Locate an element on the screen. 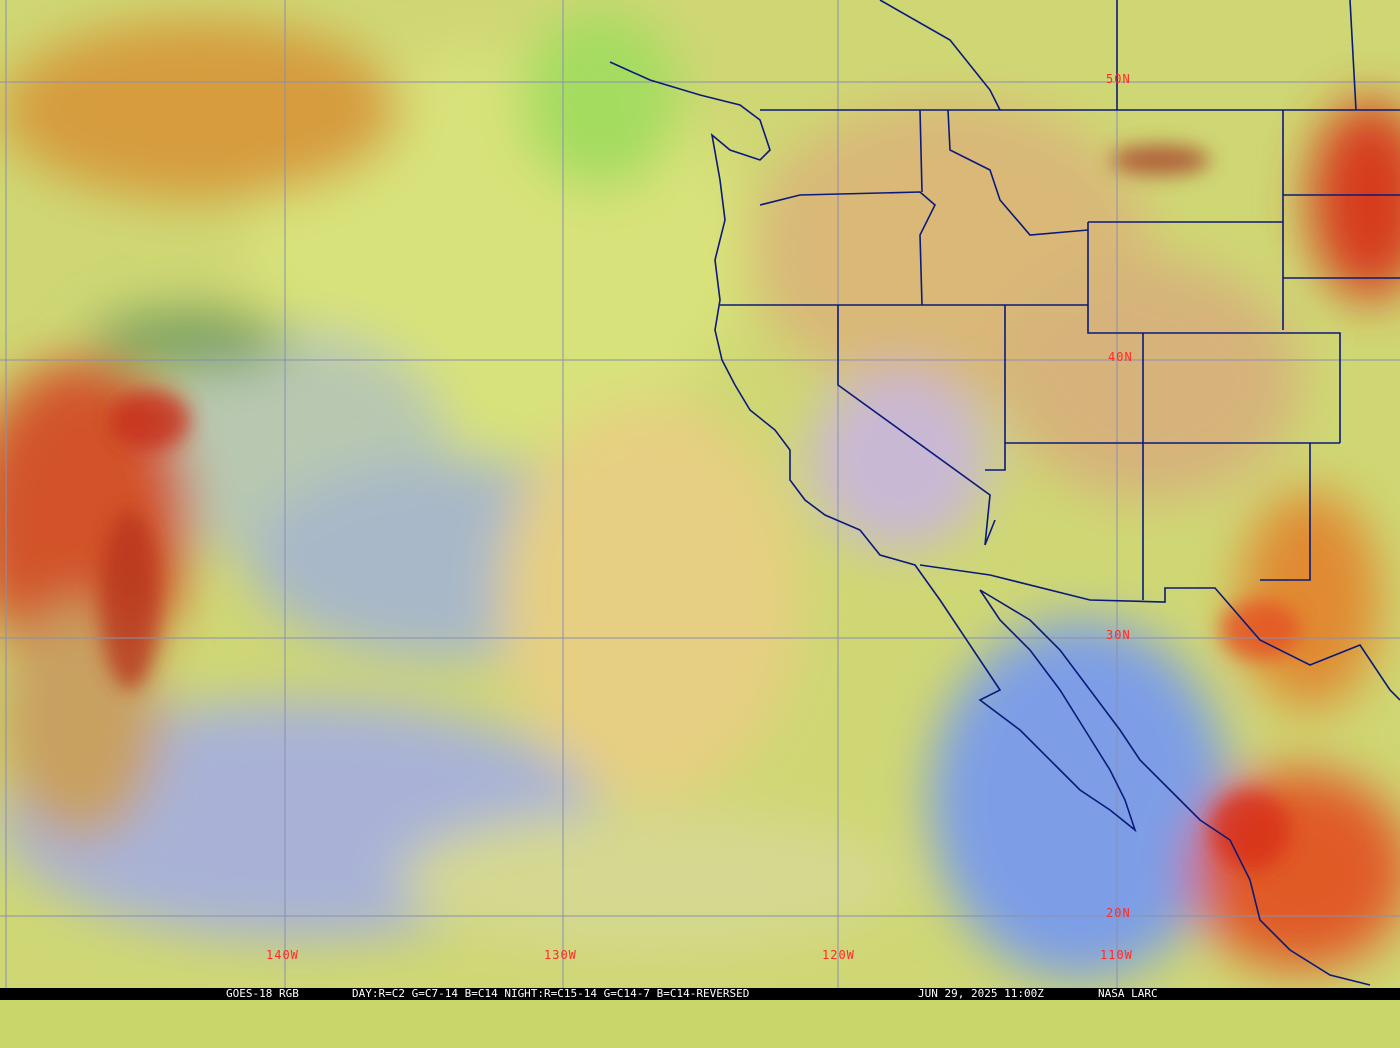  lat-label-30n: 30N is located at coordinates (1118, 635).